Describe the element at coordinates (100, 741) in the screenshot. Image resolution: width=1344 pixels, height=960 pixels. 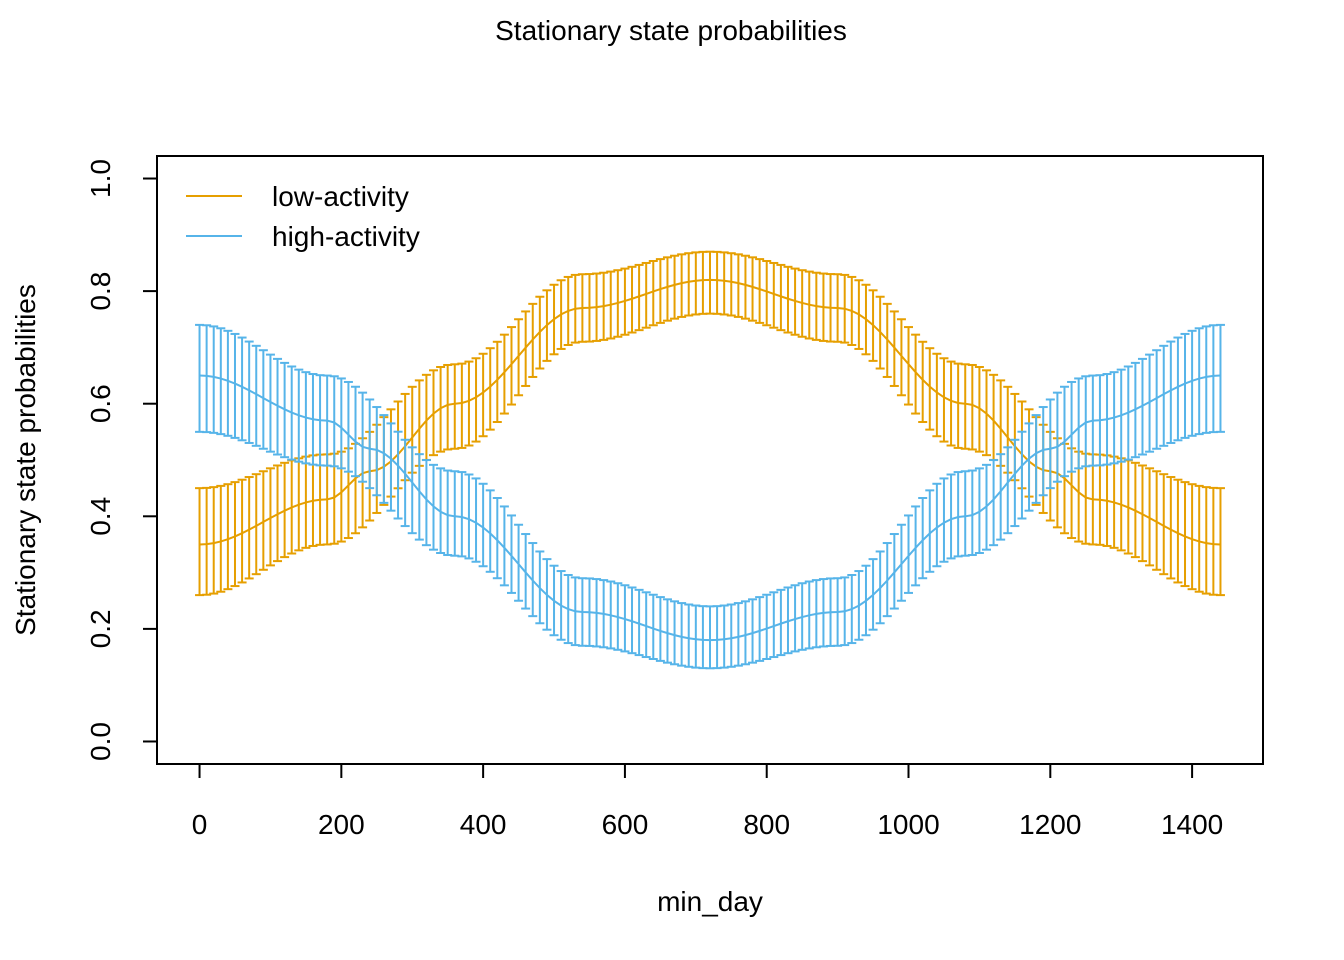
I see `y-tick-label: 0.0` at that location.